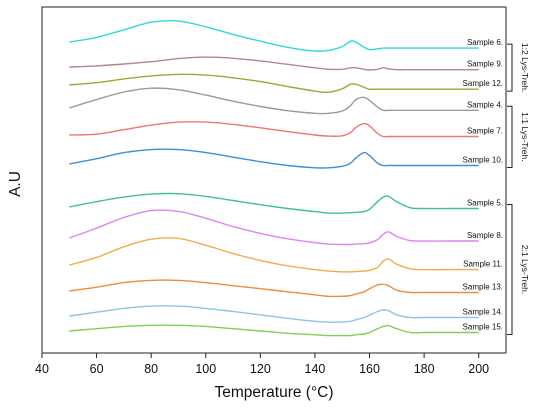 The image size is (550, 411). I want to click on series-label: Sample 12., so click(483, 83).